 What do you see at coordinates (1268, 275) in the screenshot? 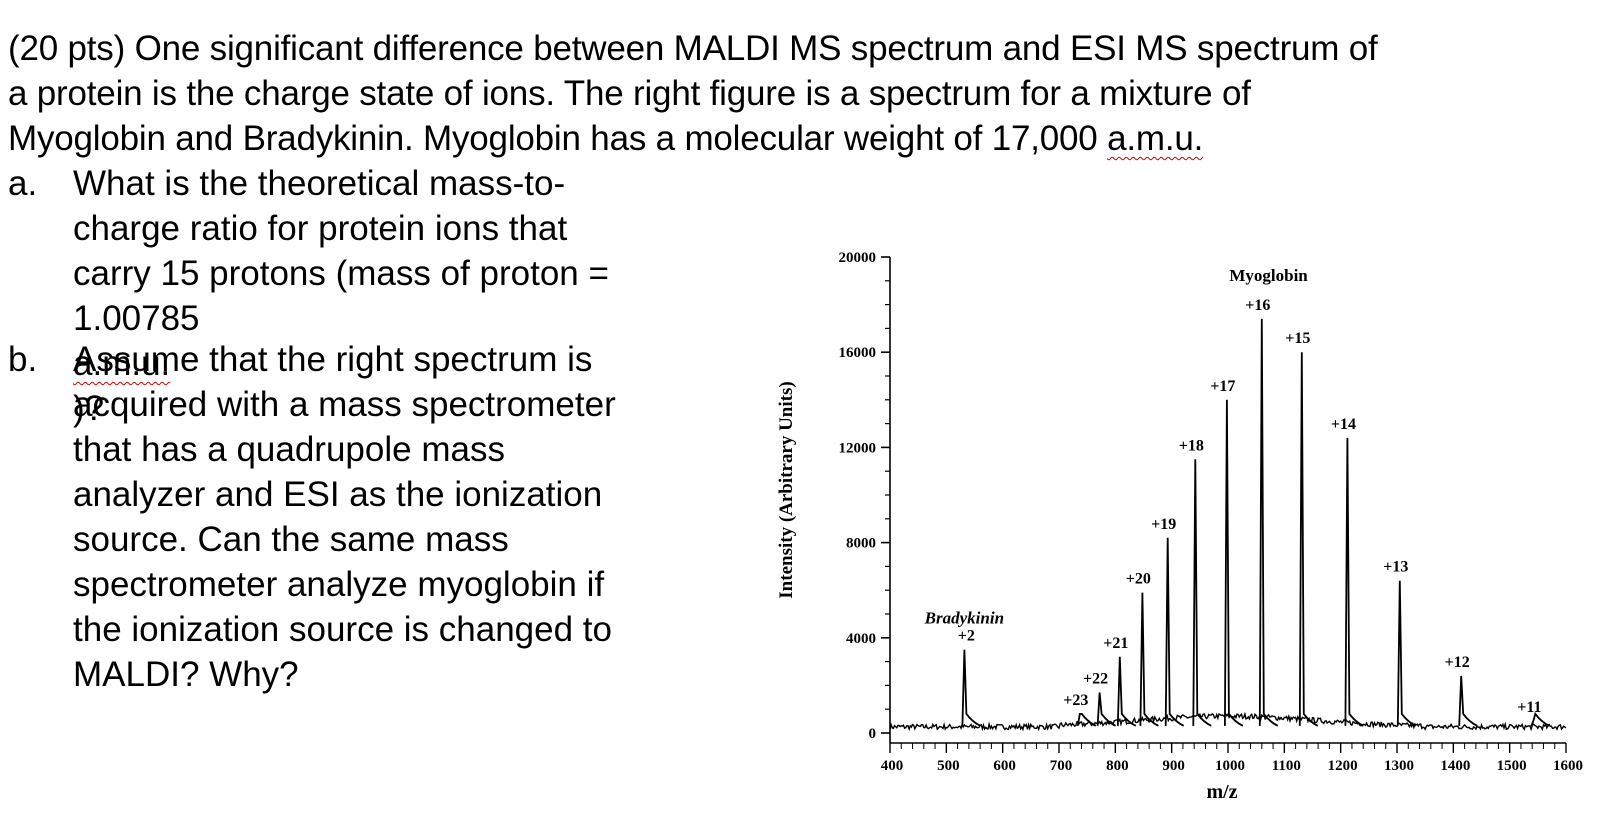
I see `peak-annotation: Myoglobin` at bounding box center [1268, 275].